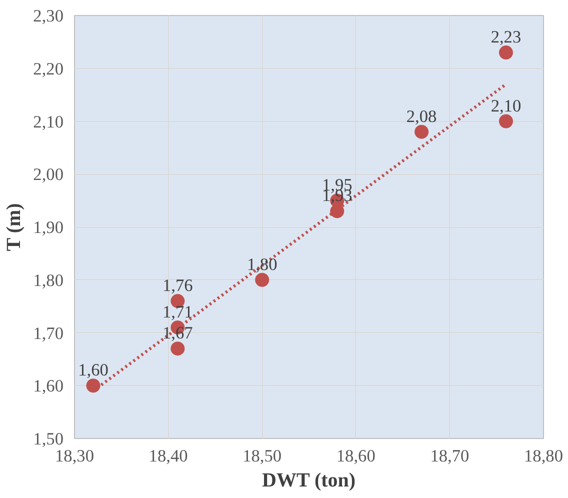  What do you see at coordinates (262, 456) in the screenshot?
I see `x-tick-label: 18,50` at bounding box center [262, 456].